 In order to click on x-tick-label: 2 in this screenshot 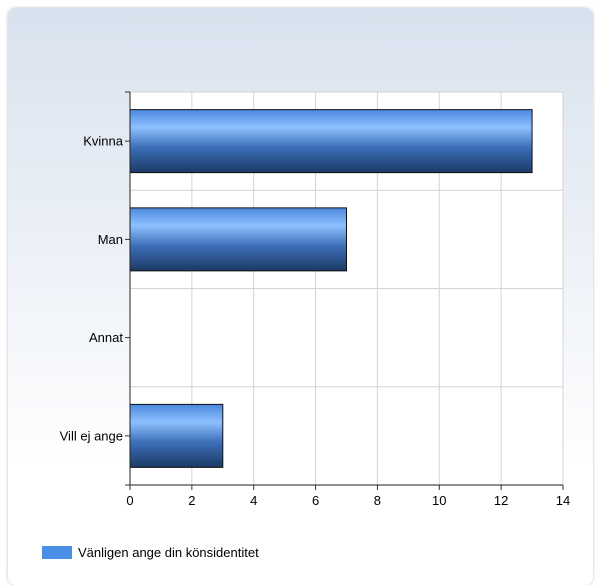, I will do `click(191, 500)`.